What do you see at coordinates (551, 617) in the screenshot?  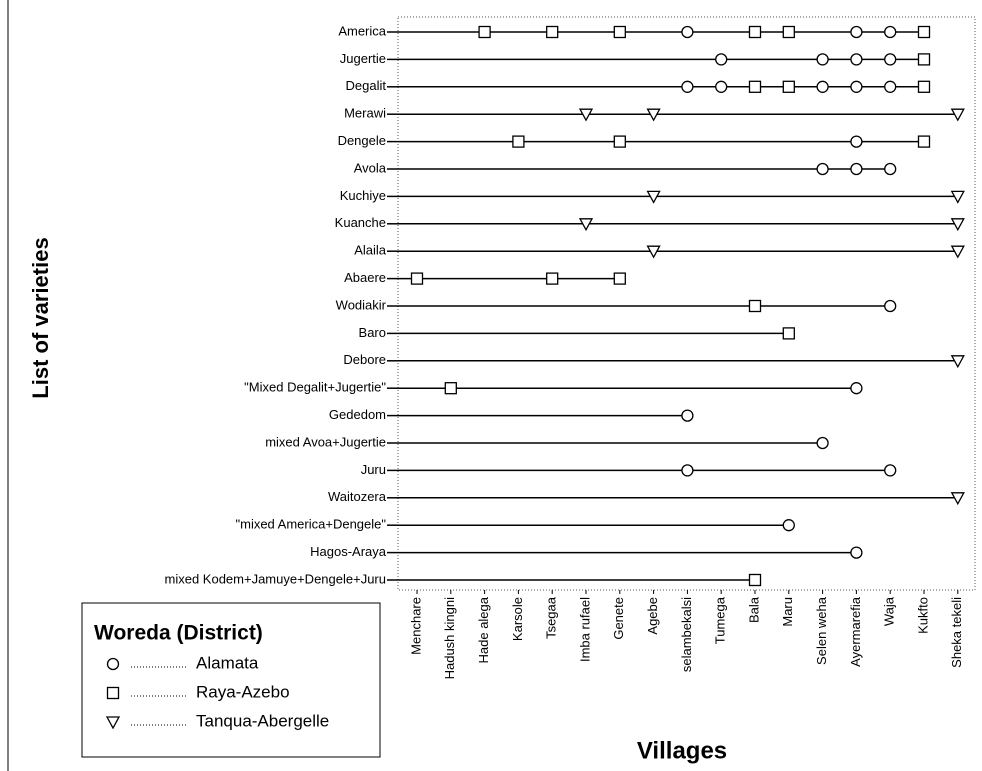 I see `x-tick-label: Tsegaa` at bounding box center [551, 617].